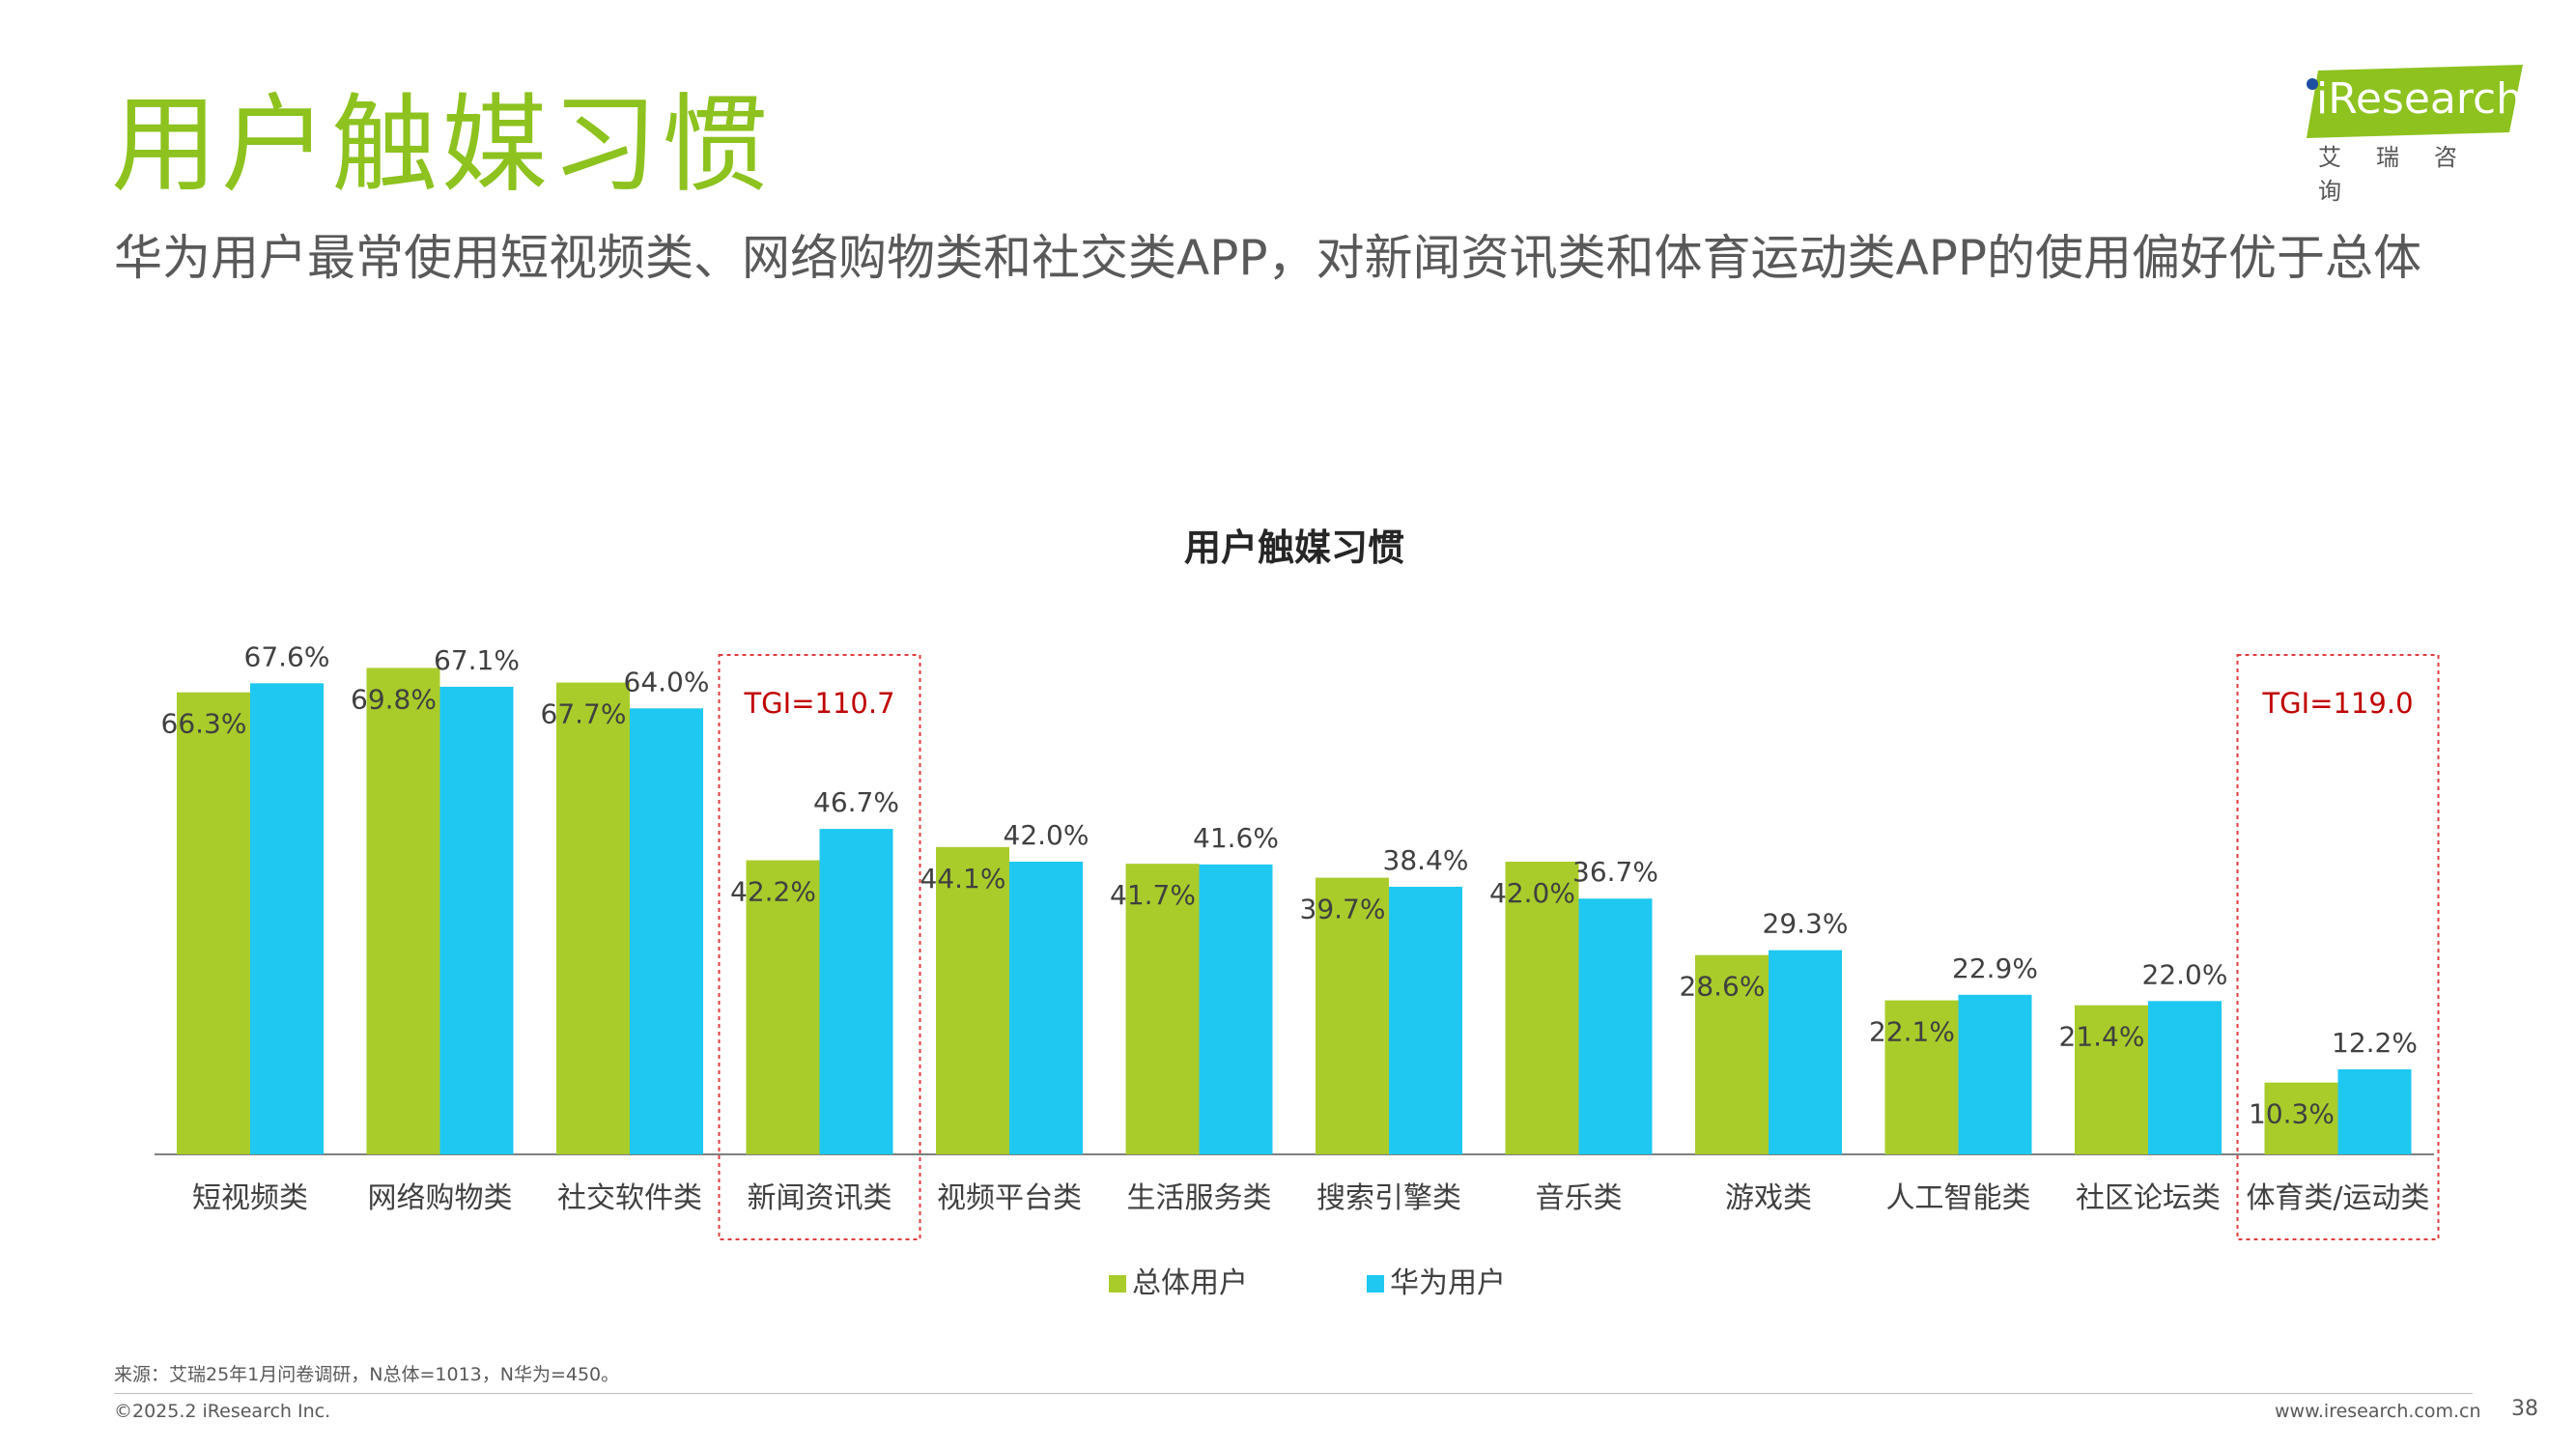 This screenshot has height=1449, width=2576. I want to click on data-label: 21.4%, so click(2102, 1037).